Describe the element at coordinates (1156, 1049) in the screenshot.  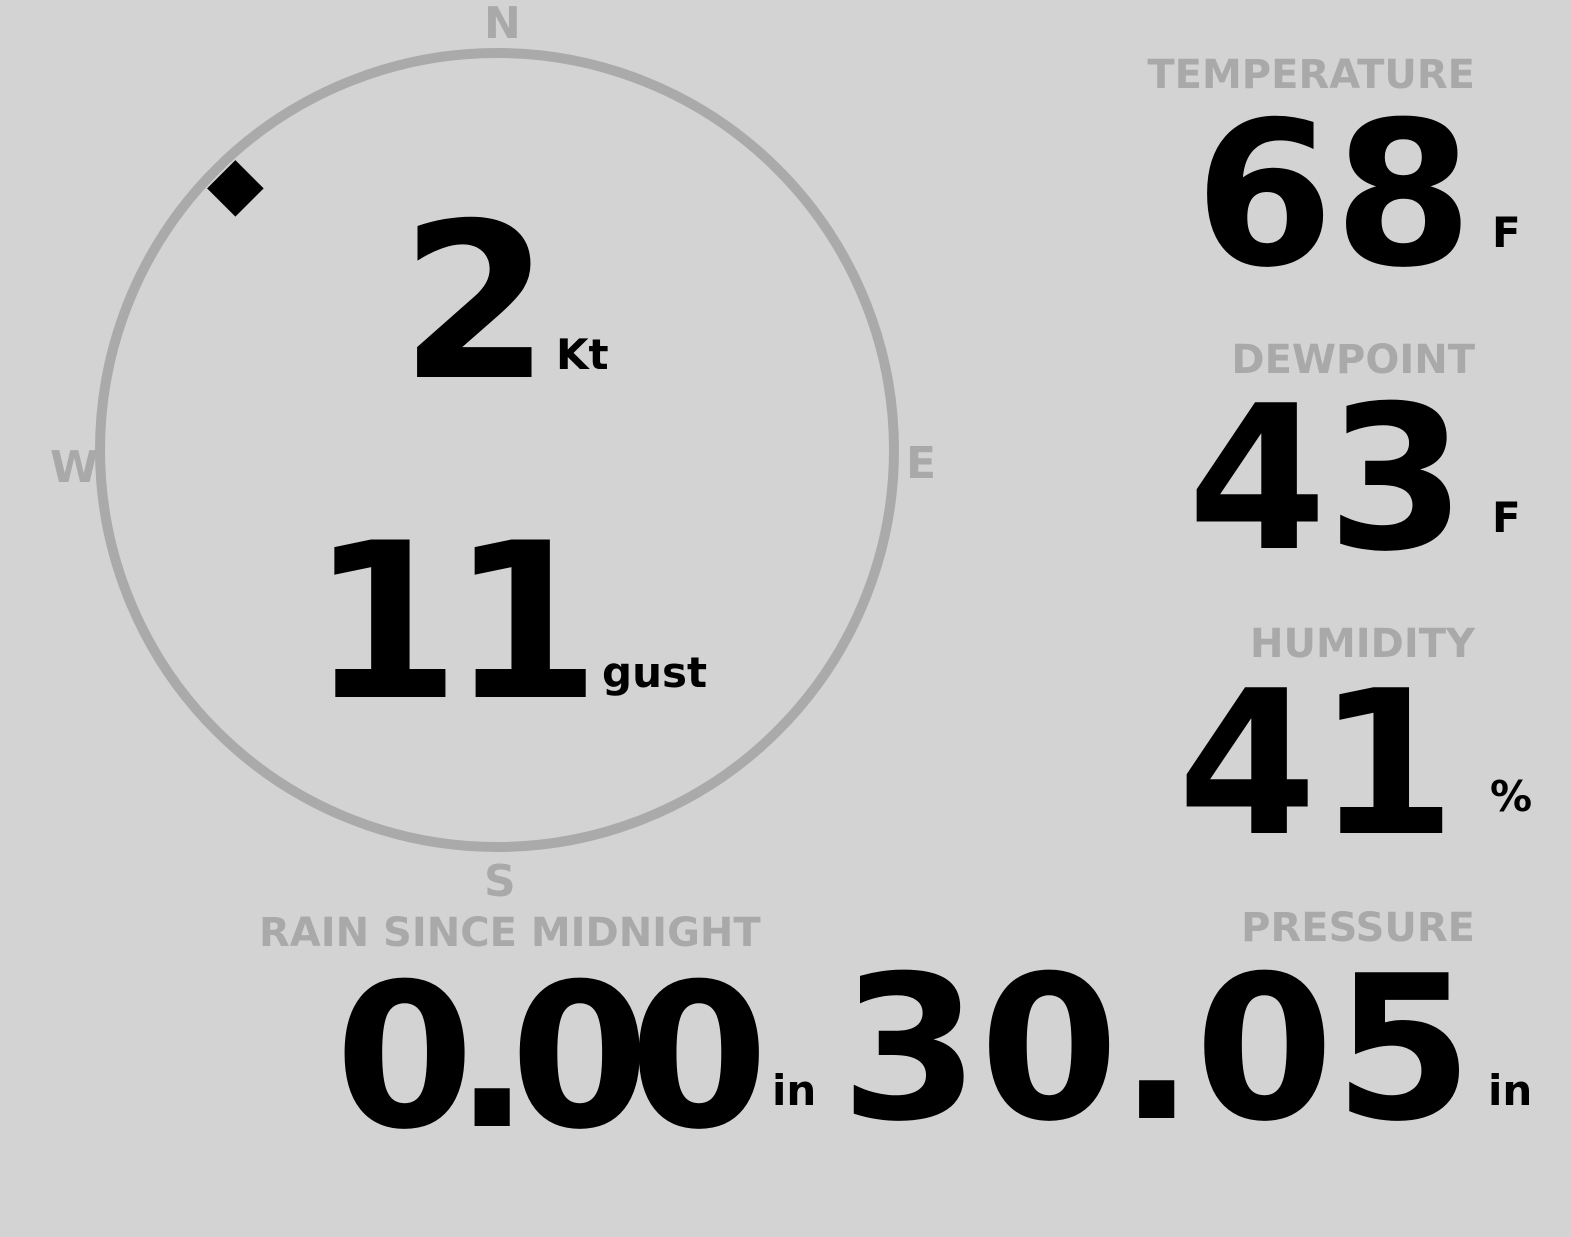
I see `pressure-value: 30.05` at that location.